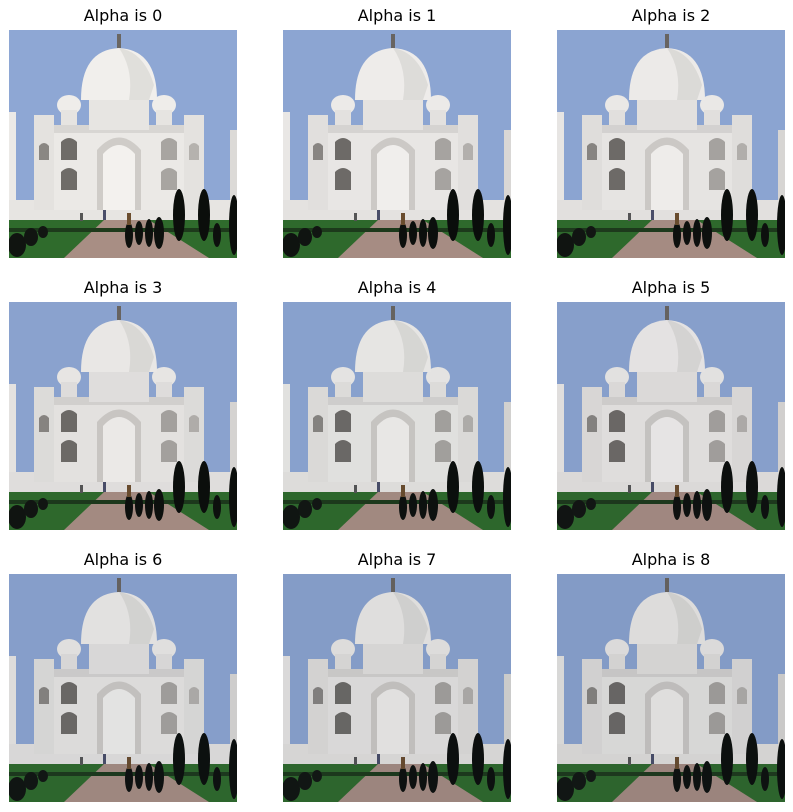 The width and height of the screenshot is (793, 812). I want to click on panel-title: Alpha is 0, so click(123, 15).